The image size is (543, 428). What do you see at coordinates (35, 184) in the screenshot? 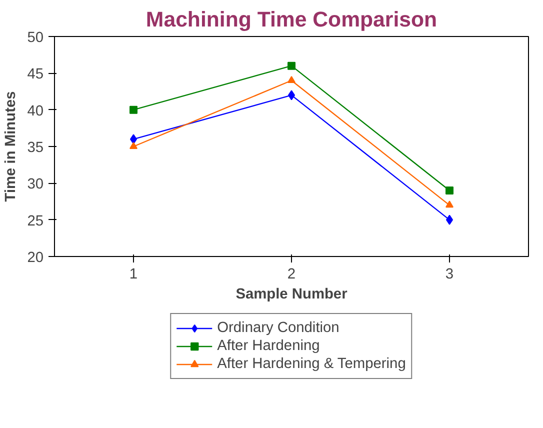
I see `y-tick-label: 30` at bounding box center [35, 184].